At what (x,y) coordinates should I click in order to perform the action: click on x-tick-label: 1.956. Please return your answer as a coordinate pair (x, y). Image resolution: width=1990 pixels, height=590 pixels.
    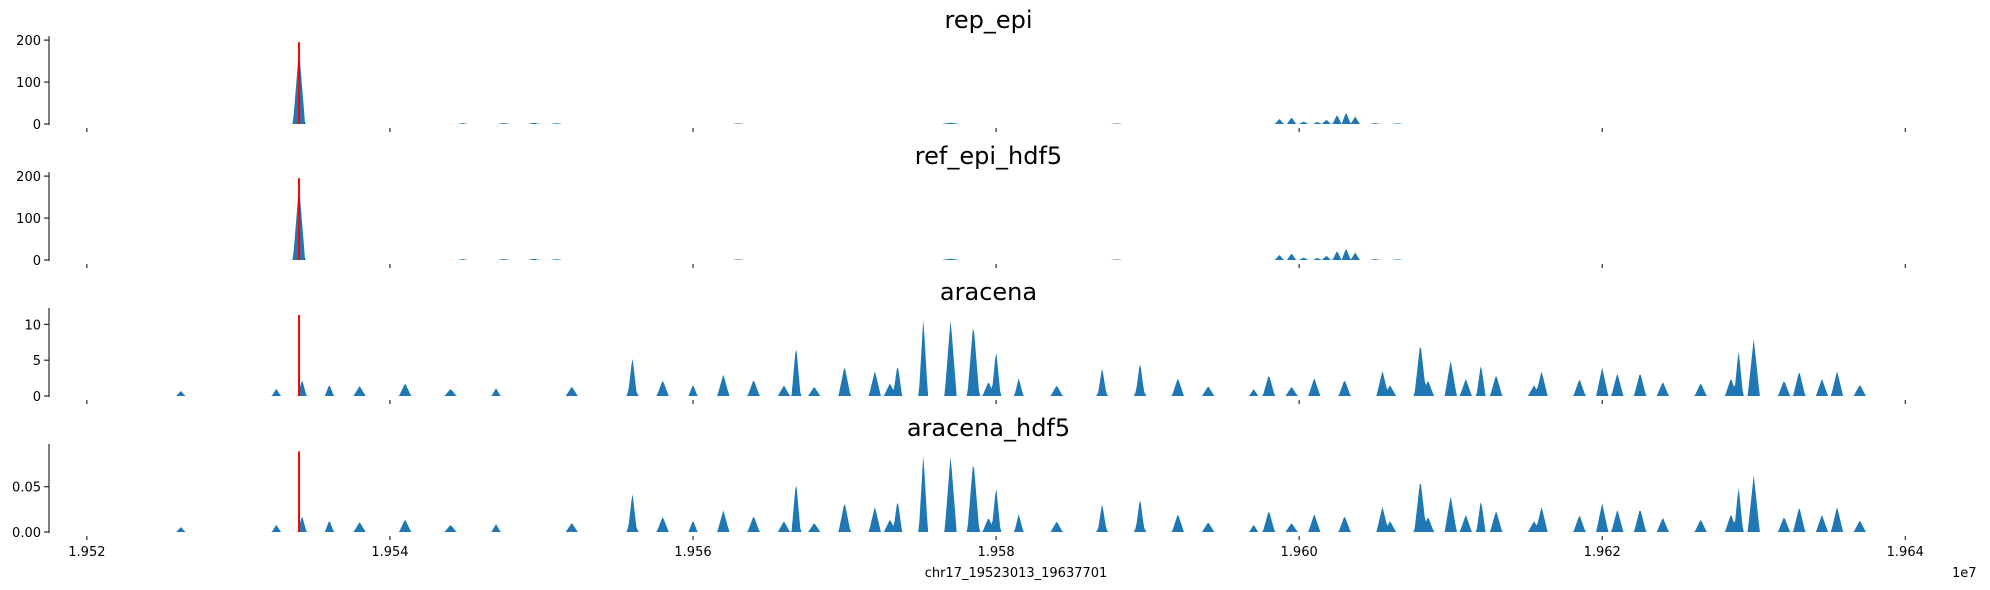
    Looking at the image, I should click on (692, 552).